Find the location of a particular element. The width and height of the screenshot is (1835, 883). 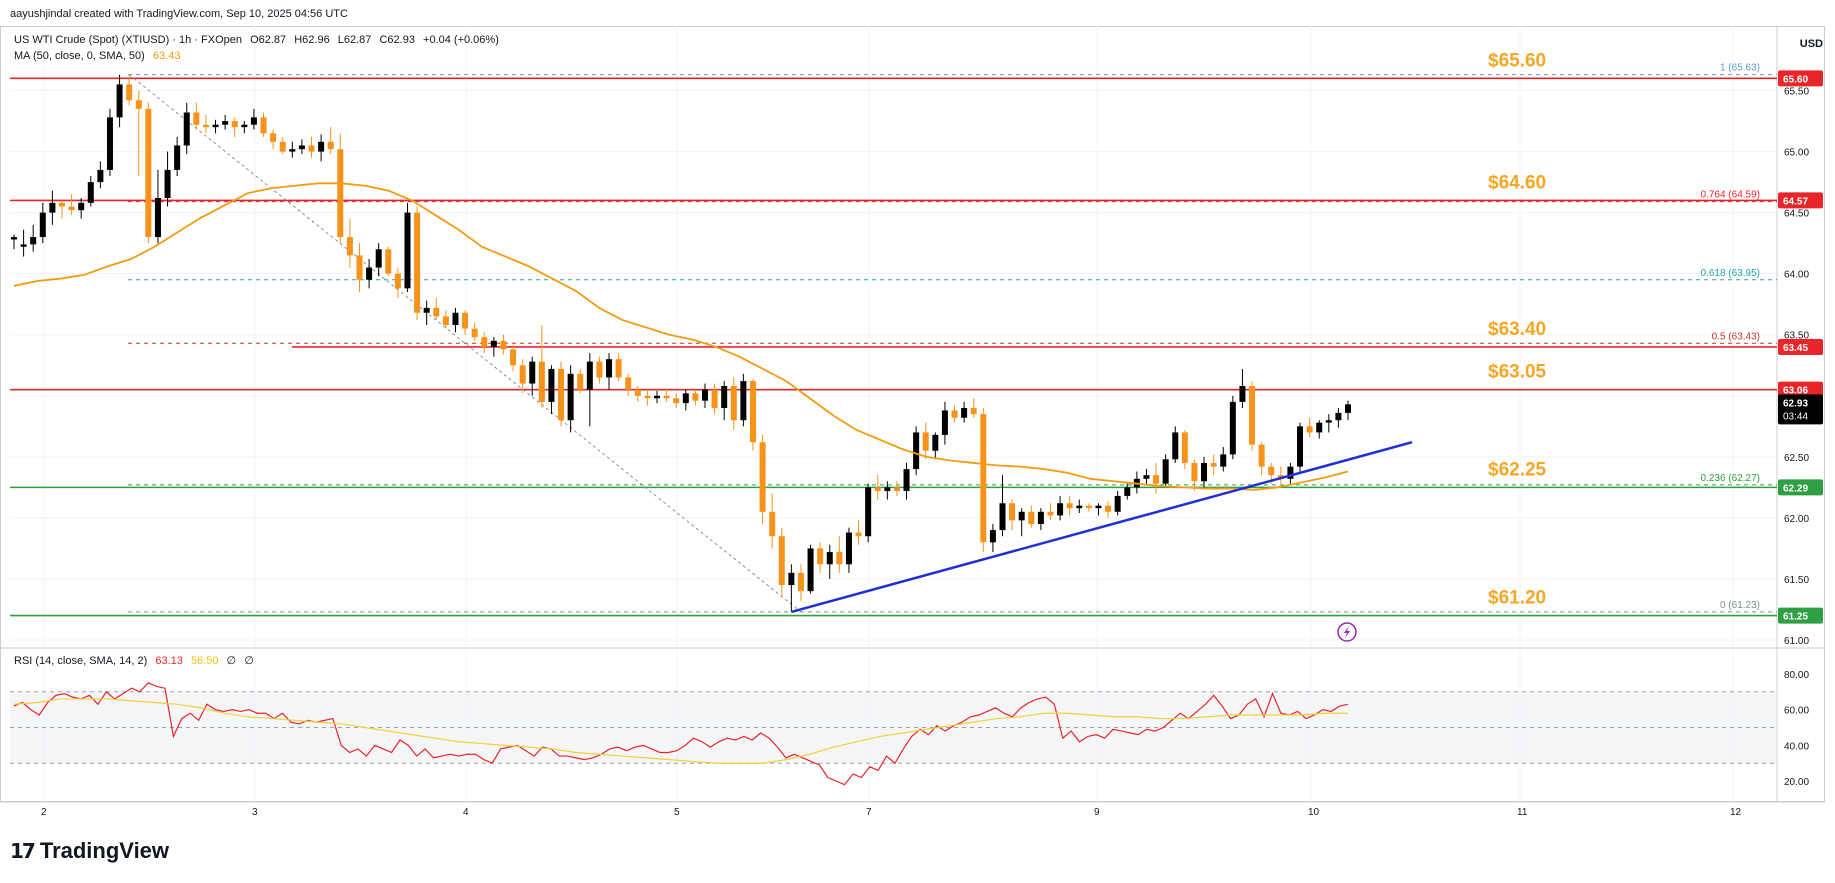

level-label: $63.05 is located at coordinates (1517, 372).